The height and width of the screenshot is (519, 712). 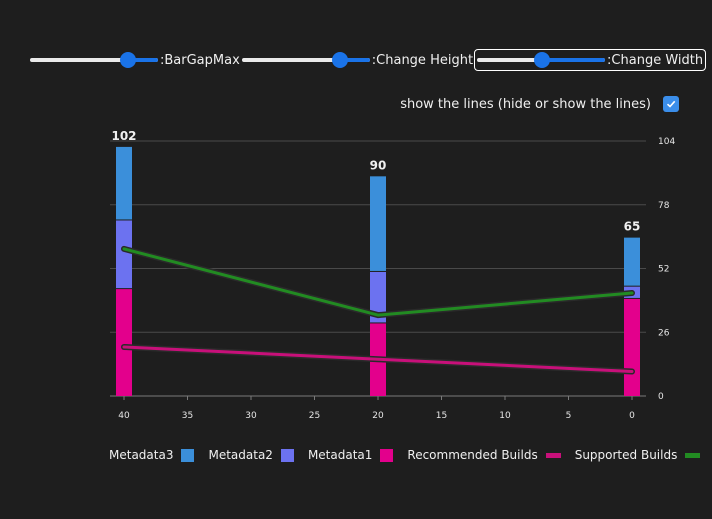 I want to click on change-height-slider, so click(x=305, y=60).